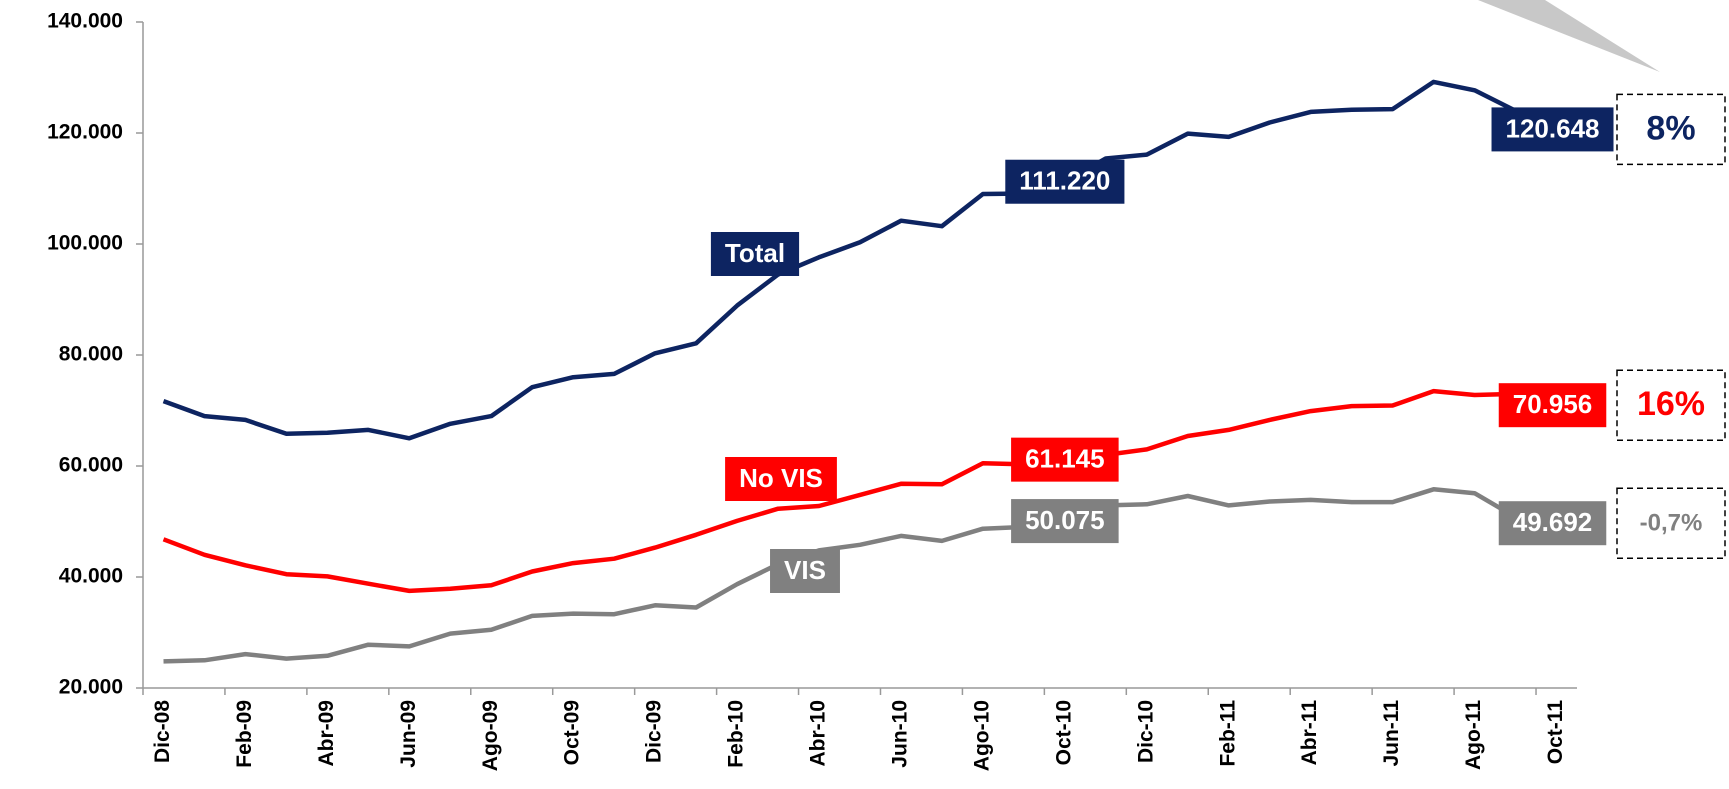 The height and width of the screenshot is (789, 1729). Describe the element at coordinates (408, 734) in the screenshot. I see `x-tick-label: Jun-09` at that location.